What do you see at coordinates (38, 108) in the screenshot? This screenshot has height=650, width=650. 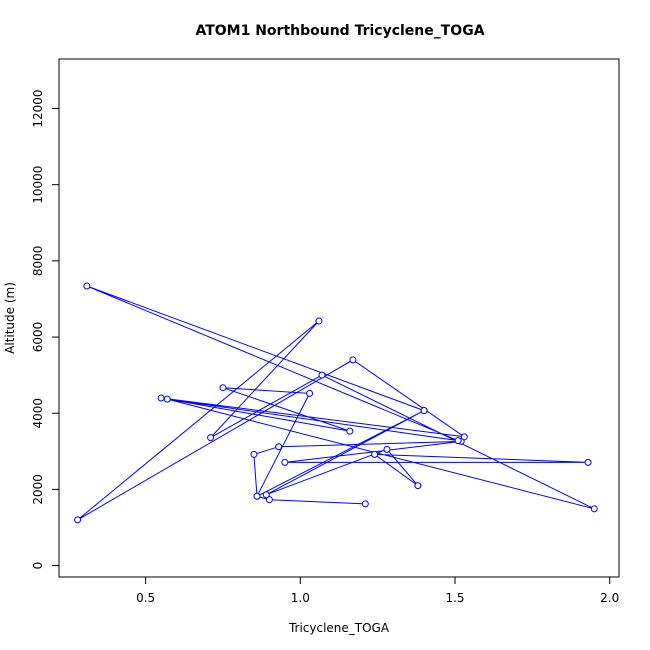 I see `y-tick-label: 12000` at bounding box center [38, 108].